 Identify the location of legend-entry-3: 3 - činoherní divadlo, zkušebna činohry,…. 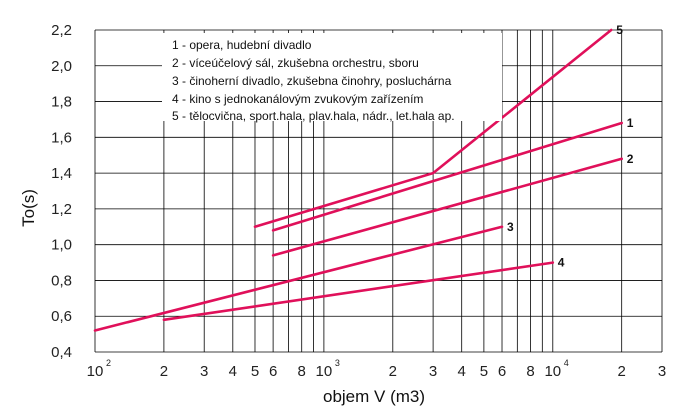
(312, 81).